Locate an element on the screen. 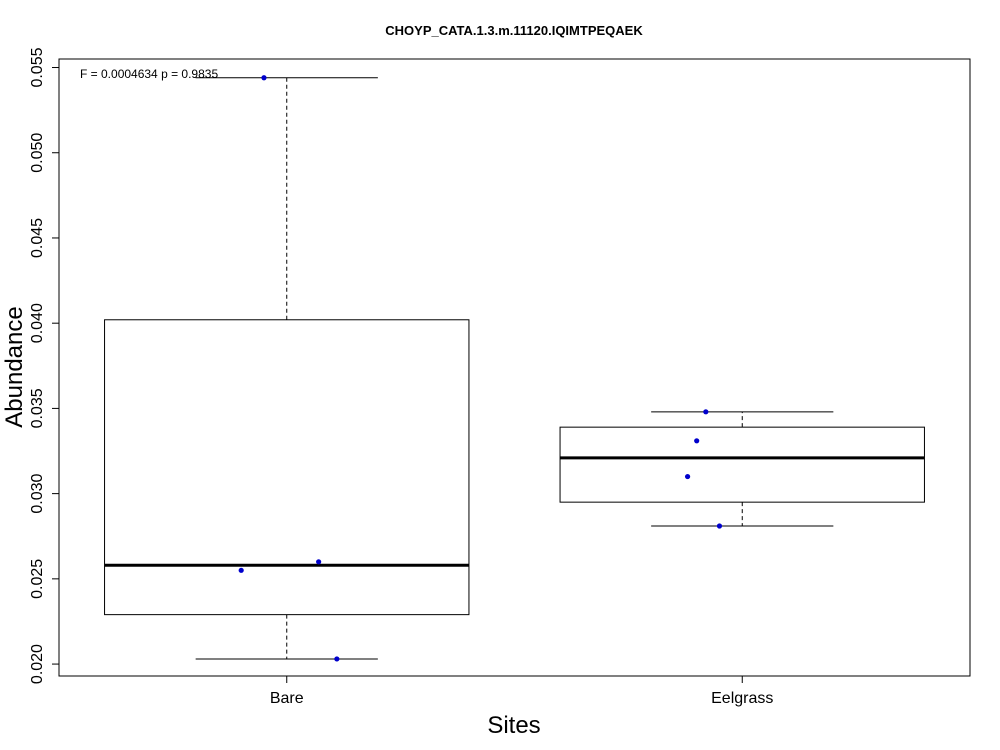 Image resolution: width=1000 pixels, height=750 pixels. y-tick-label: 0.025 is located at coordinates (37, 579).